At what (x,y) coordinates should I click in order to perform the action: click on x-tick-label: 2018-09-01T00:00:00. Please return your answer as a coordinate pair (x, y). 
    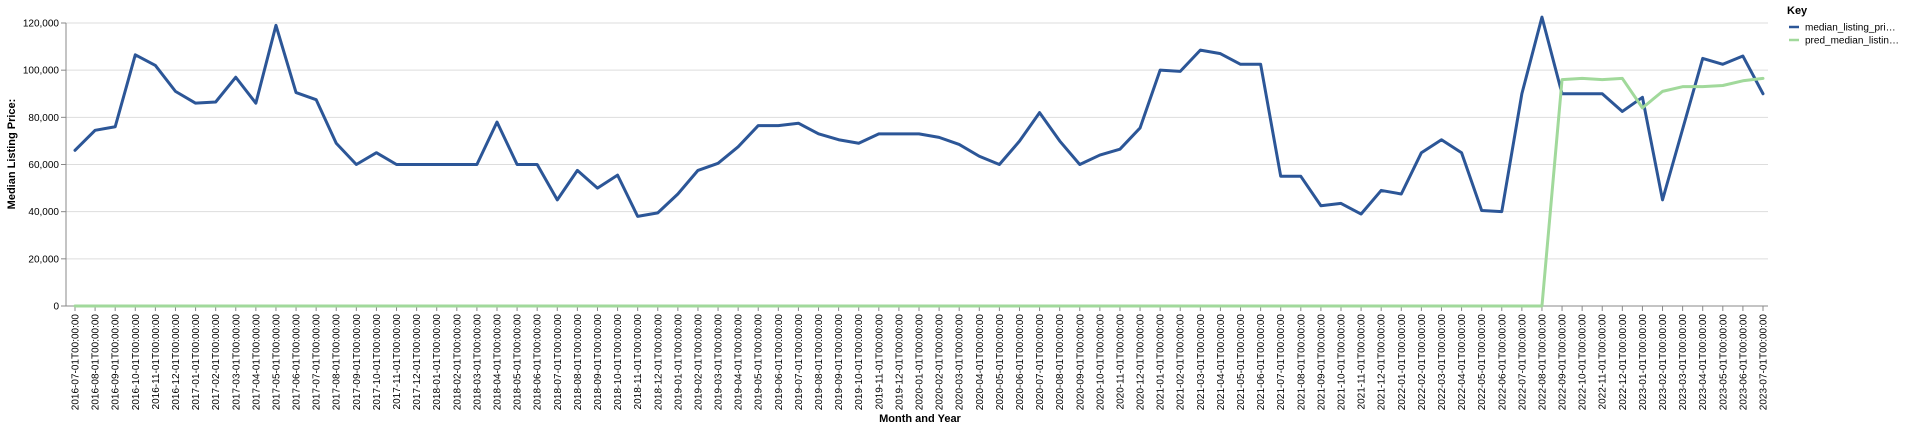
    Looking at the image, I should click on (598, 362).